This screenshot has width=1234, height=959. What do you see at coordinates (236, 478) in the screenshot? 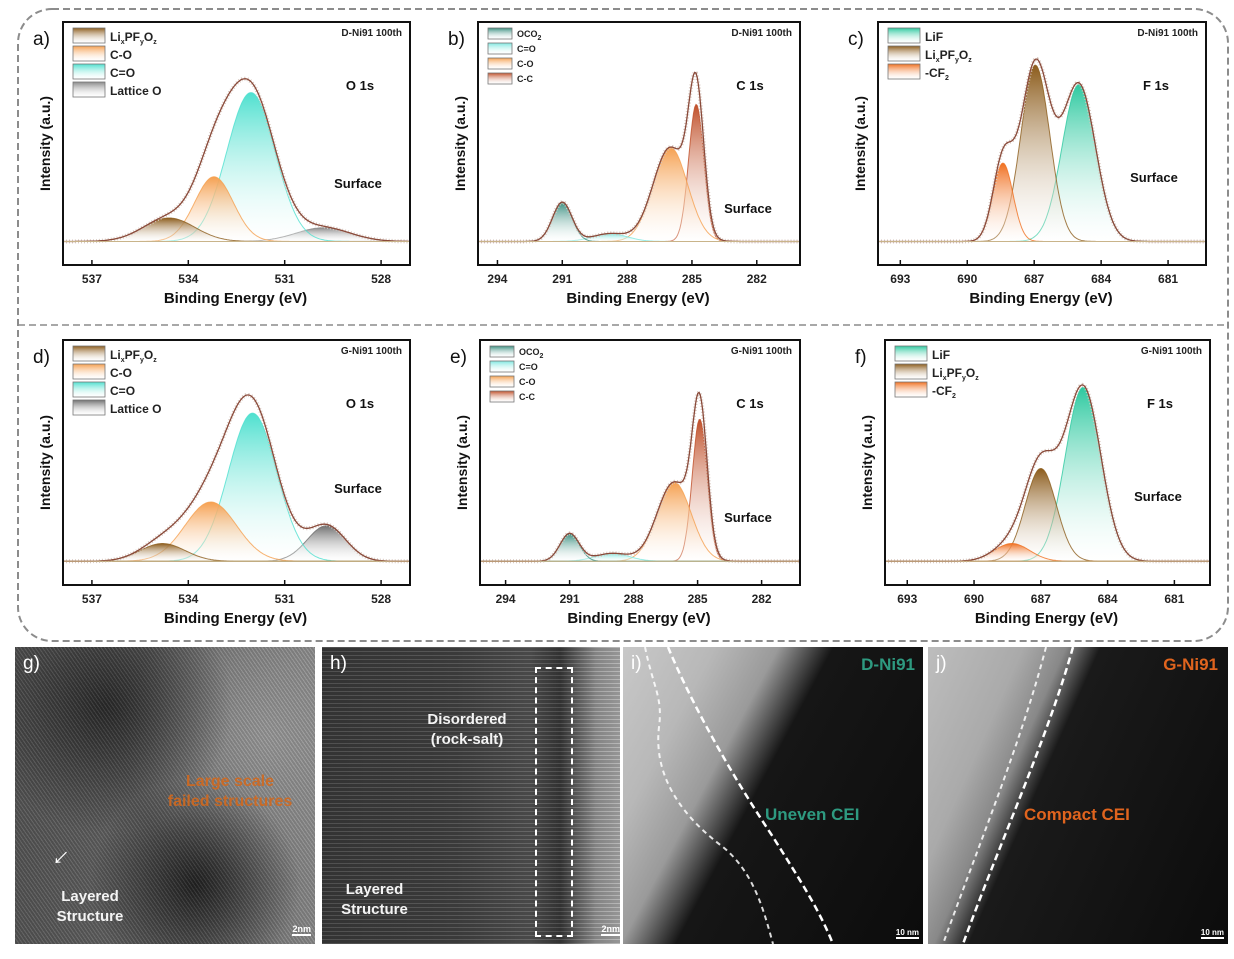
I see `fitted-envelope` at bounding box center [236, 478].